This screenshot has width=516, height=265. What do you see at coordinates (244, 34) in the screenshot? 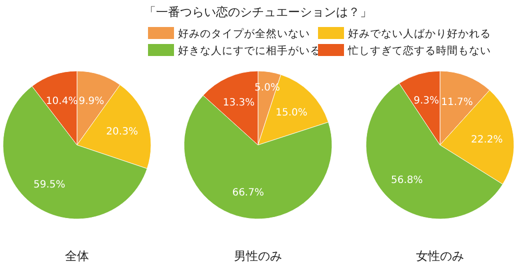
I see `legend-label: 好みのタイプが全然いない` at bounding box center [244, 34].